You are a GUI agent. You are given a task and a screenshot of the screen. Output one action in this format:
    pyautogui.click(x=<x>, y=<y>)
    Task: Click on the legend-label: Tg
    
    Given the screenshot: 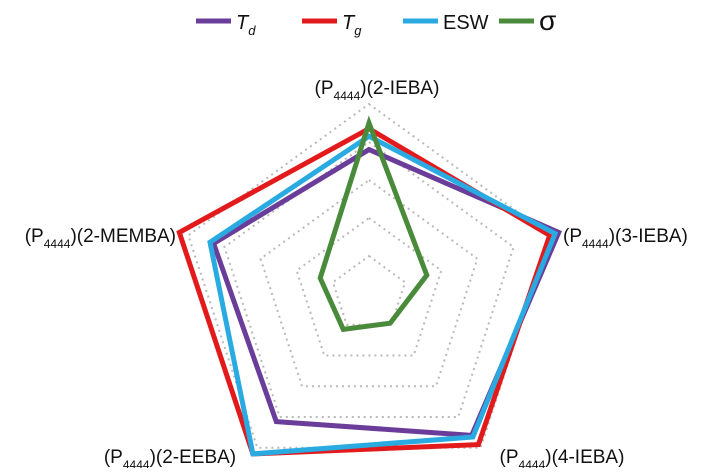 What is the action you would take?
    pyautogui.click(x=352, y=25)
    